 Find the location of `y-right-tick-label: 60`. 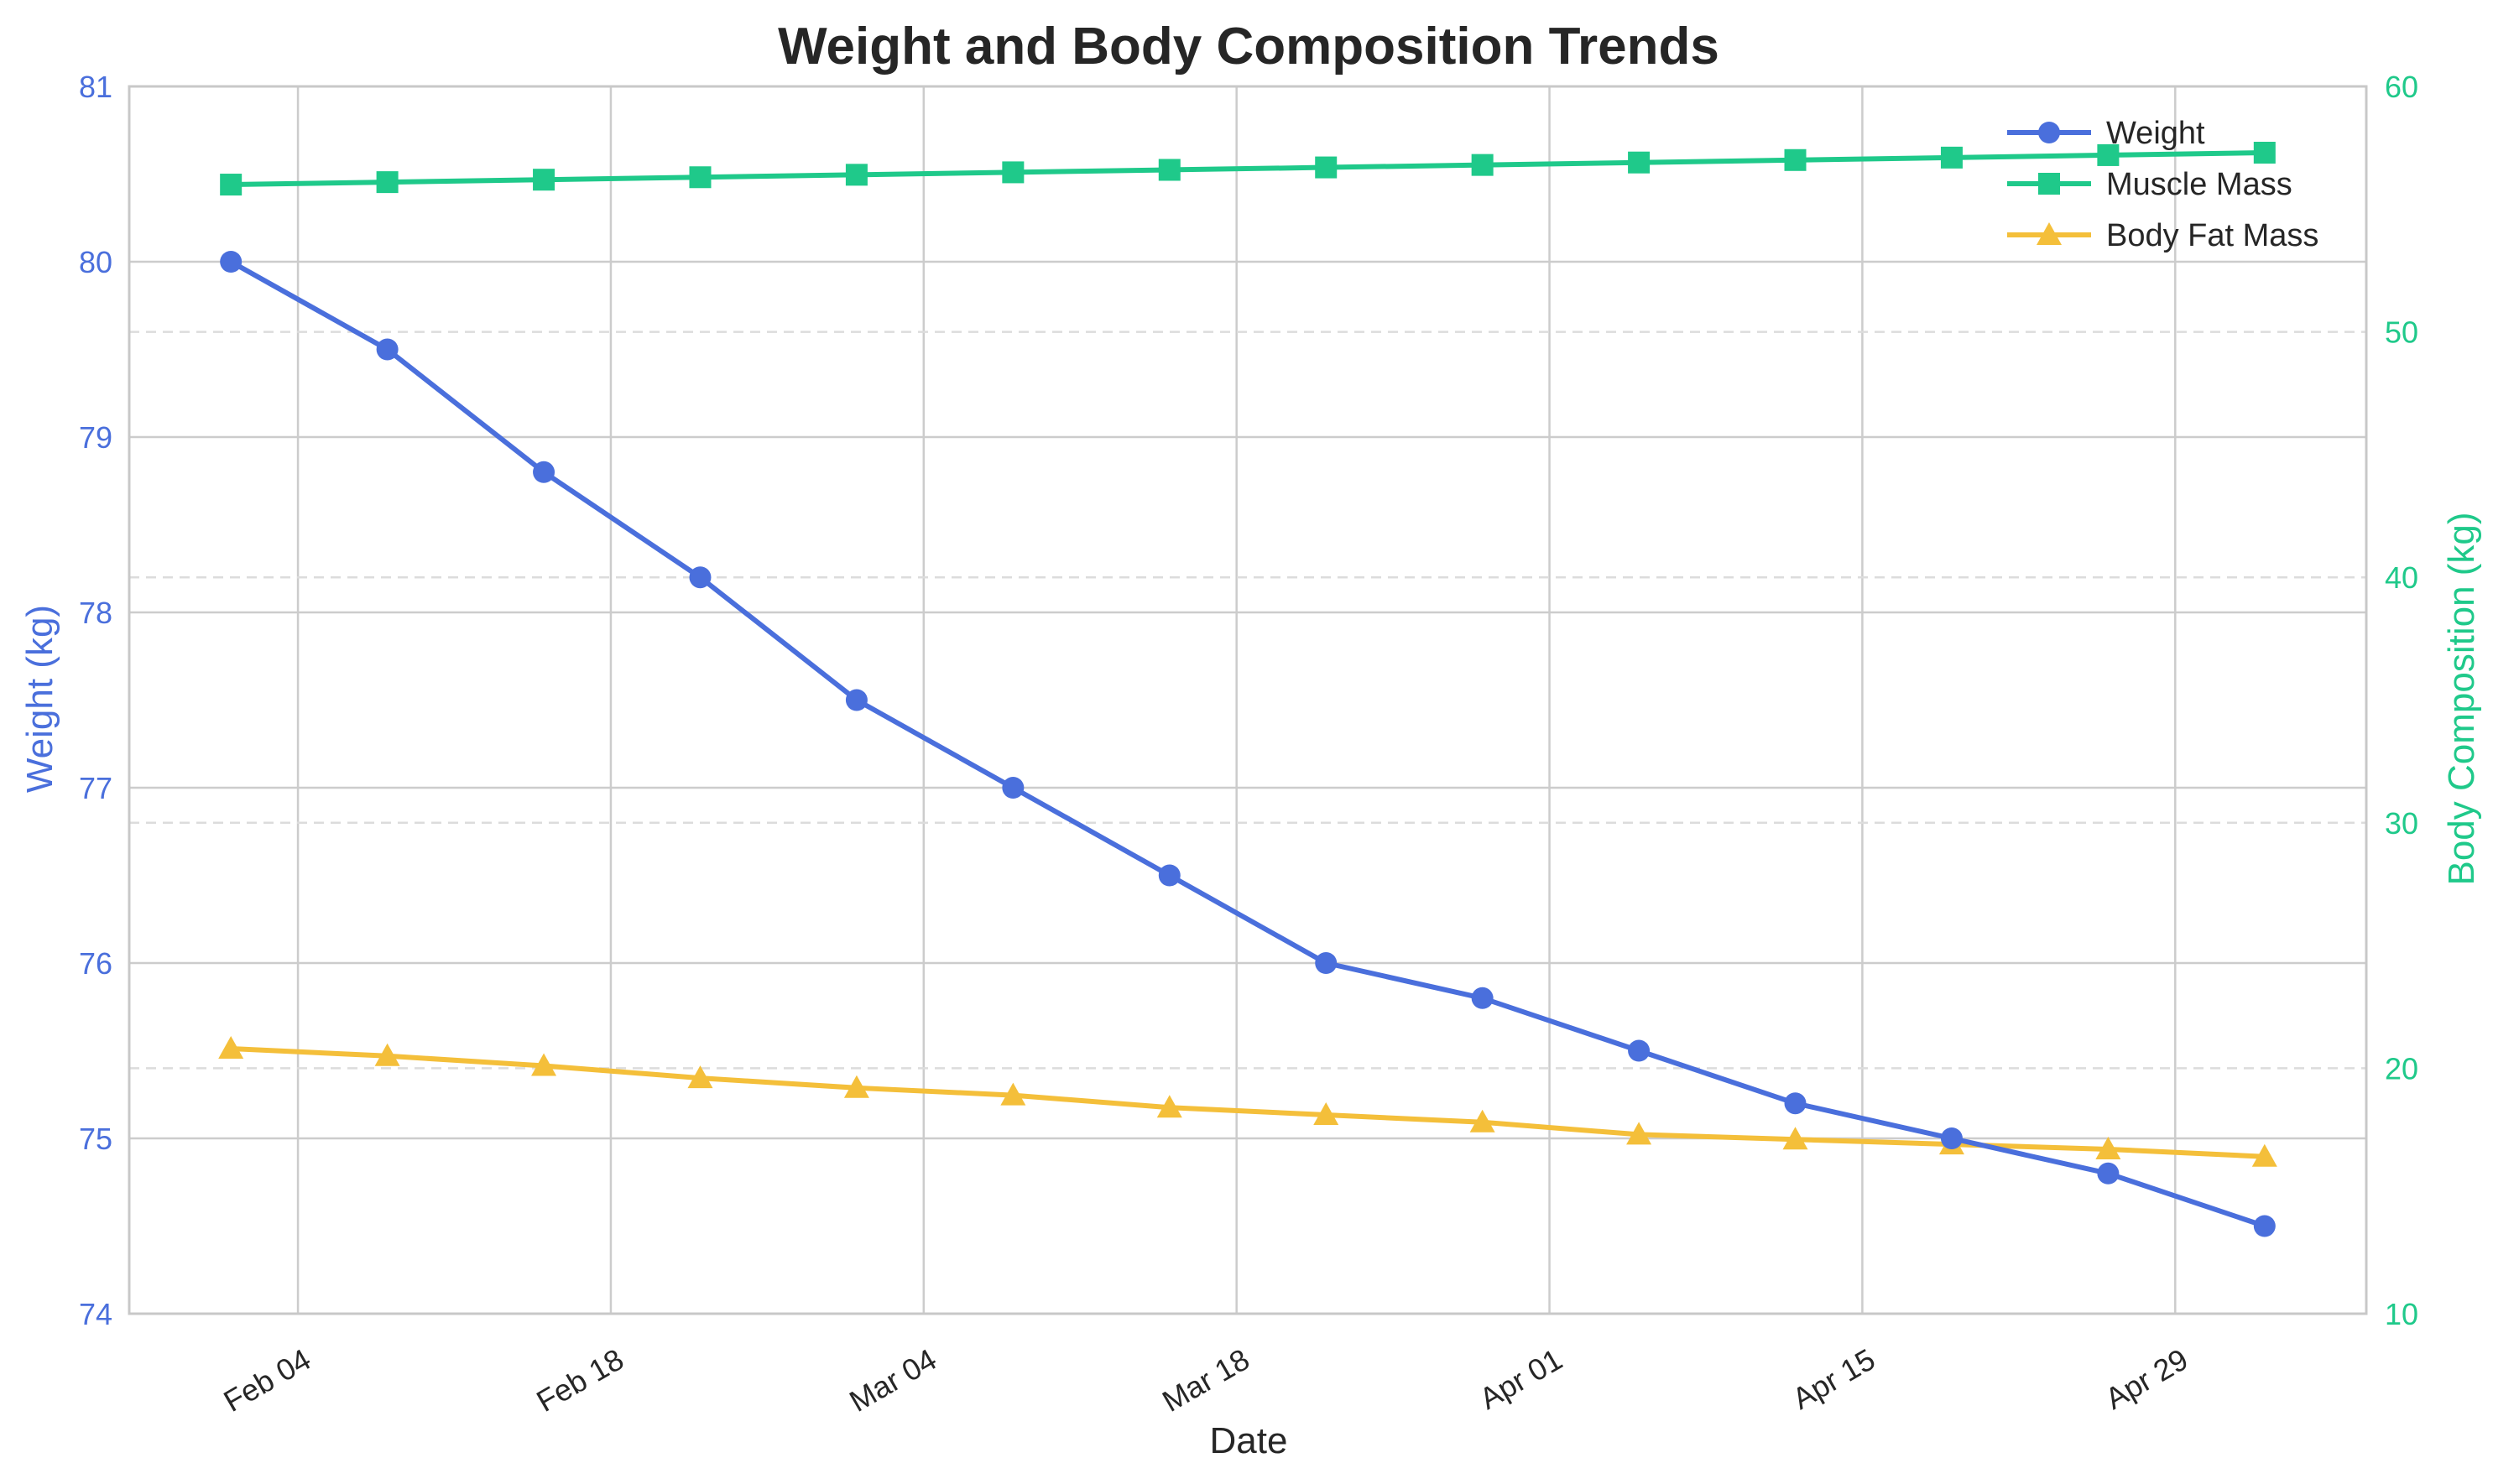

y-right-tick-label: 60 is located at coordinates (2401, 87).